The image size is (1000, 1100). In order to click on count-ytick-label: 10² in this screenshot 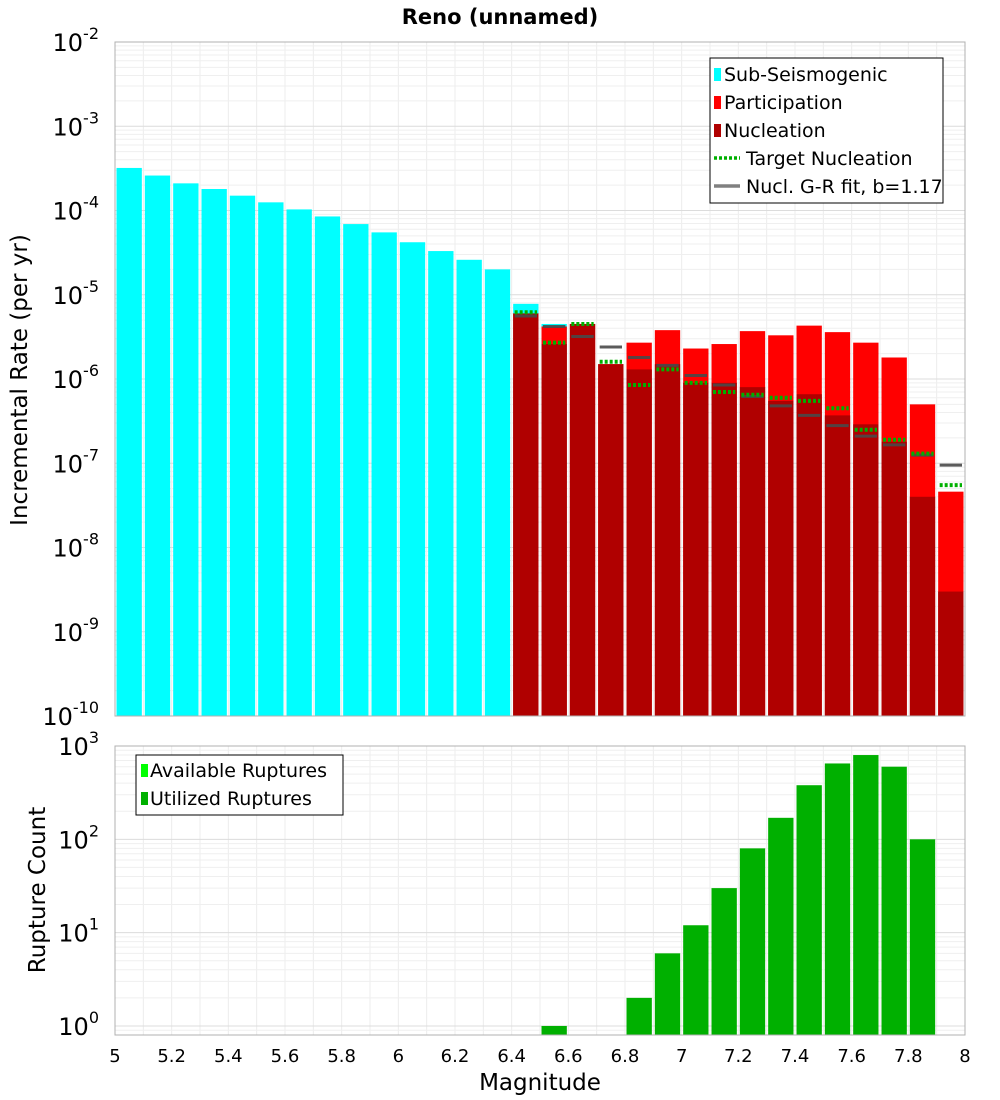, I will do `click(78, 837)`.